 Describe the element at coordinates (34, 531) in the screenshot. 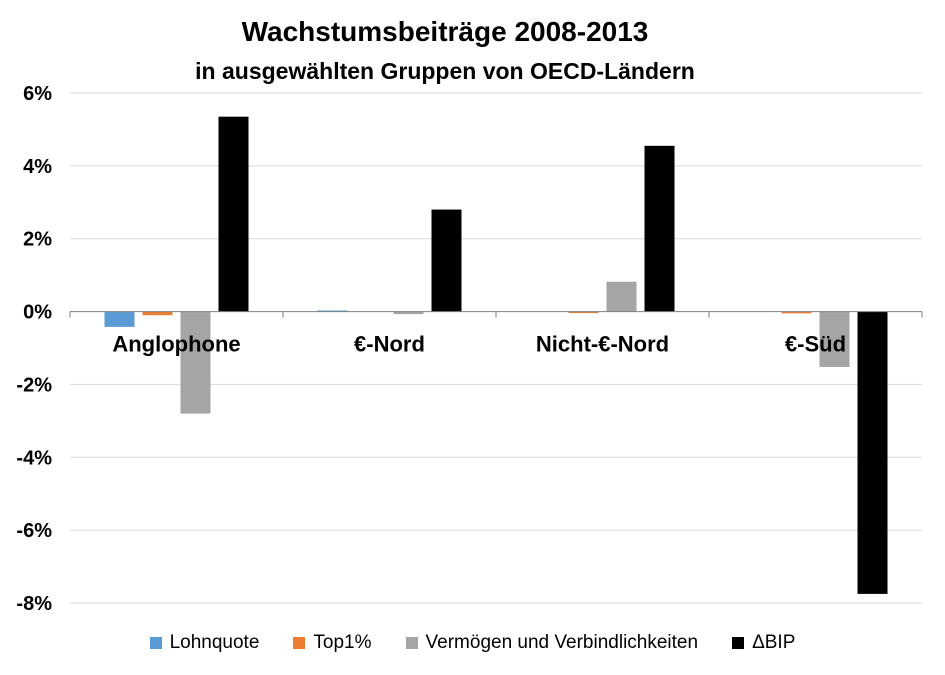

I see `y-tick-label: -6%` at that location.